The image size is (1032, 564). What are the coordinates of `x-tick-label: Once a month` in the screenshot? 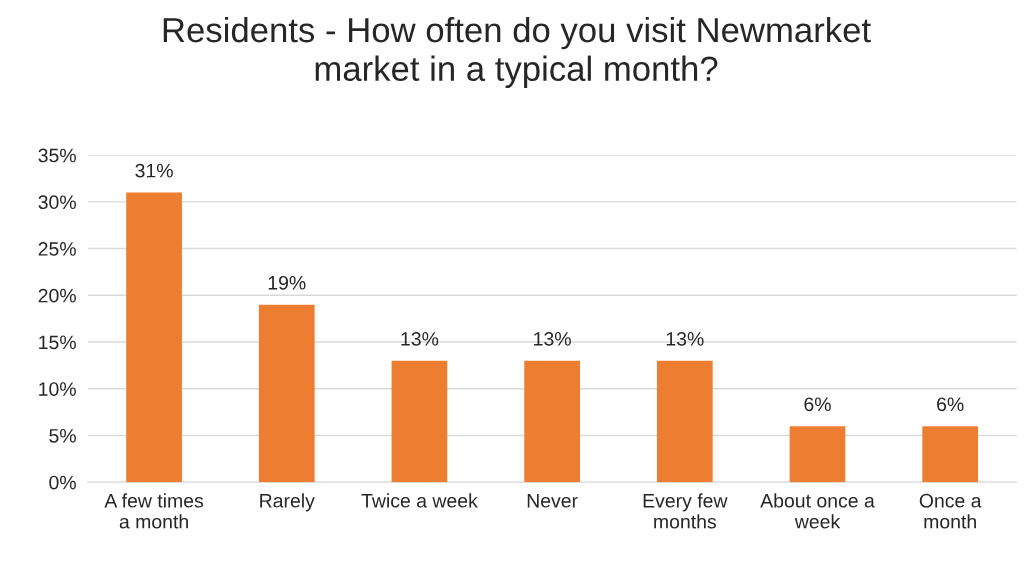 It's located at (950, 511).